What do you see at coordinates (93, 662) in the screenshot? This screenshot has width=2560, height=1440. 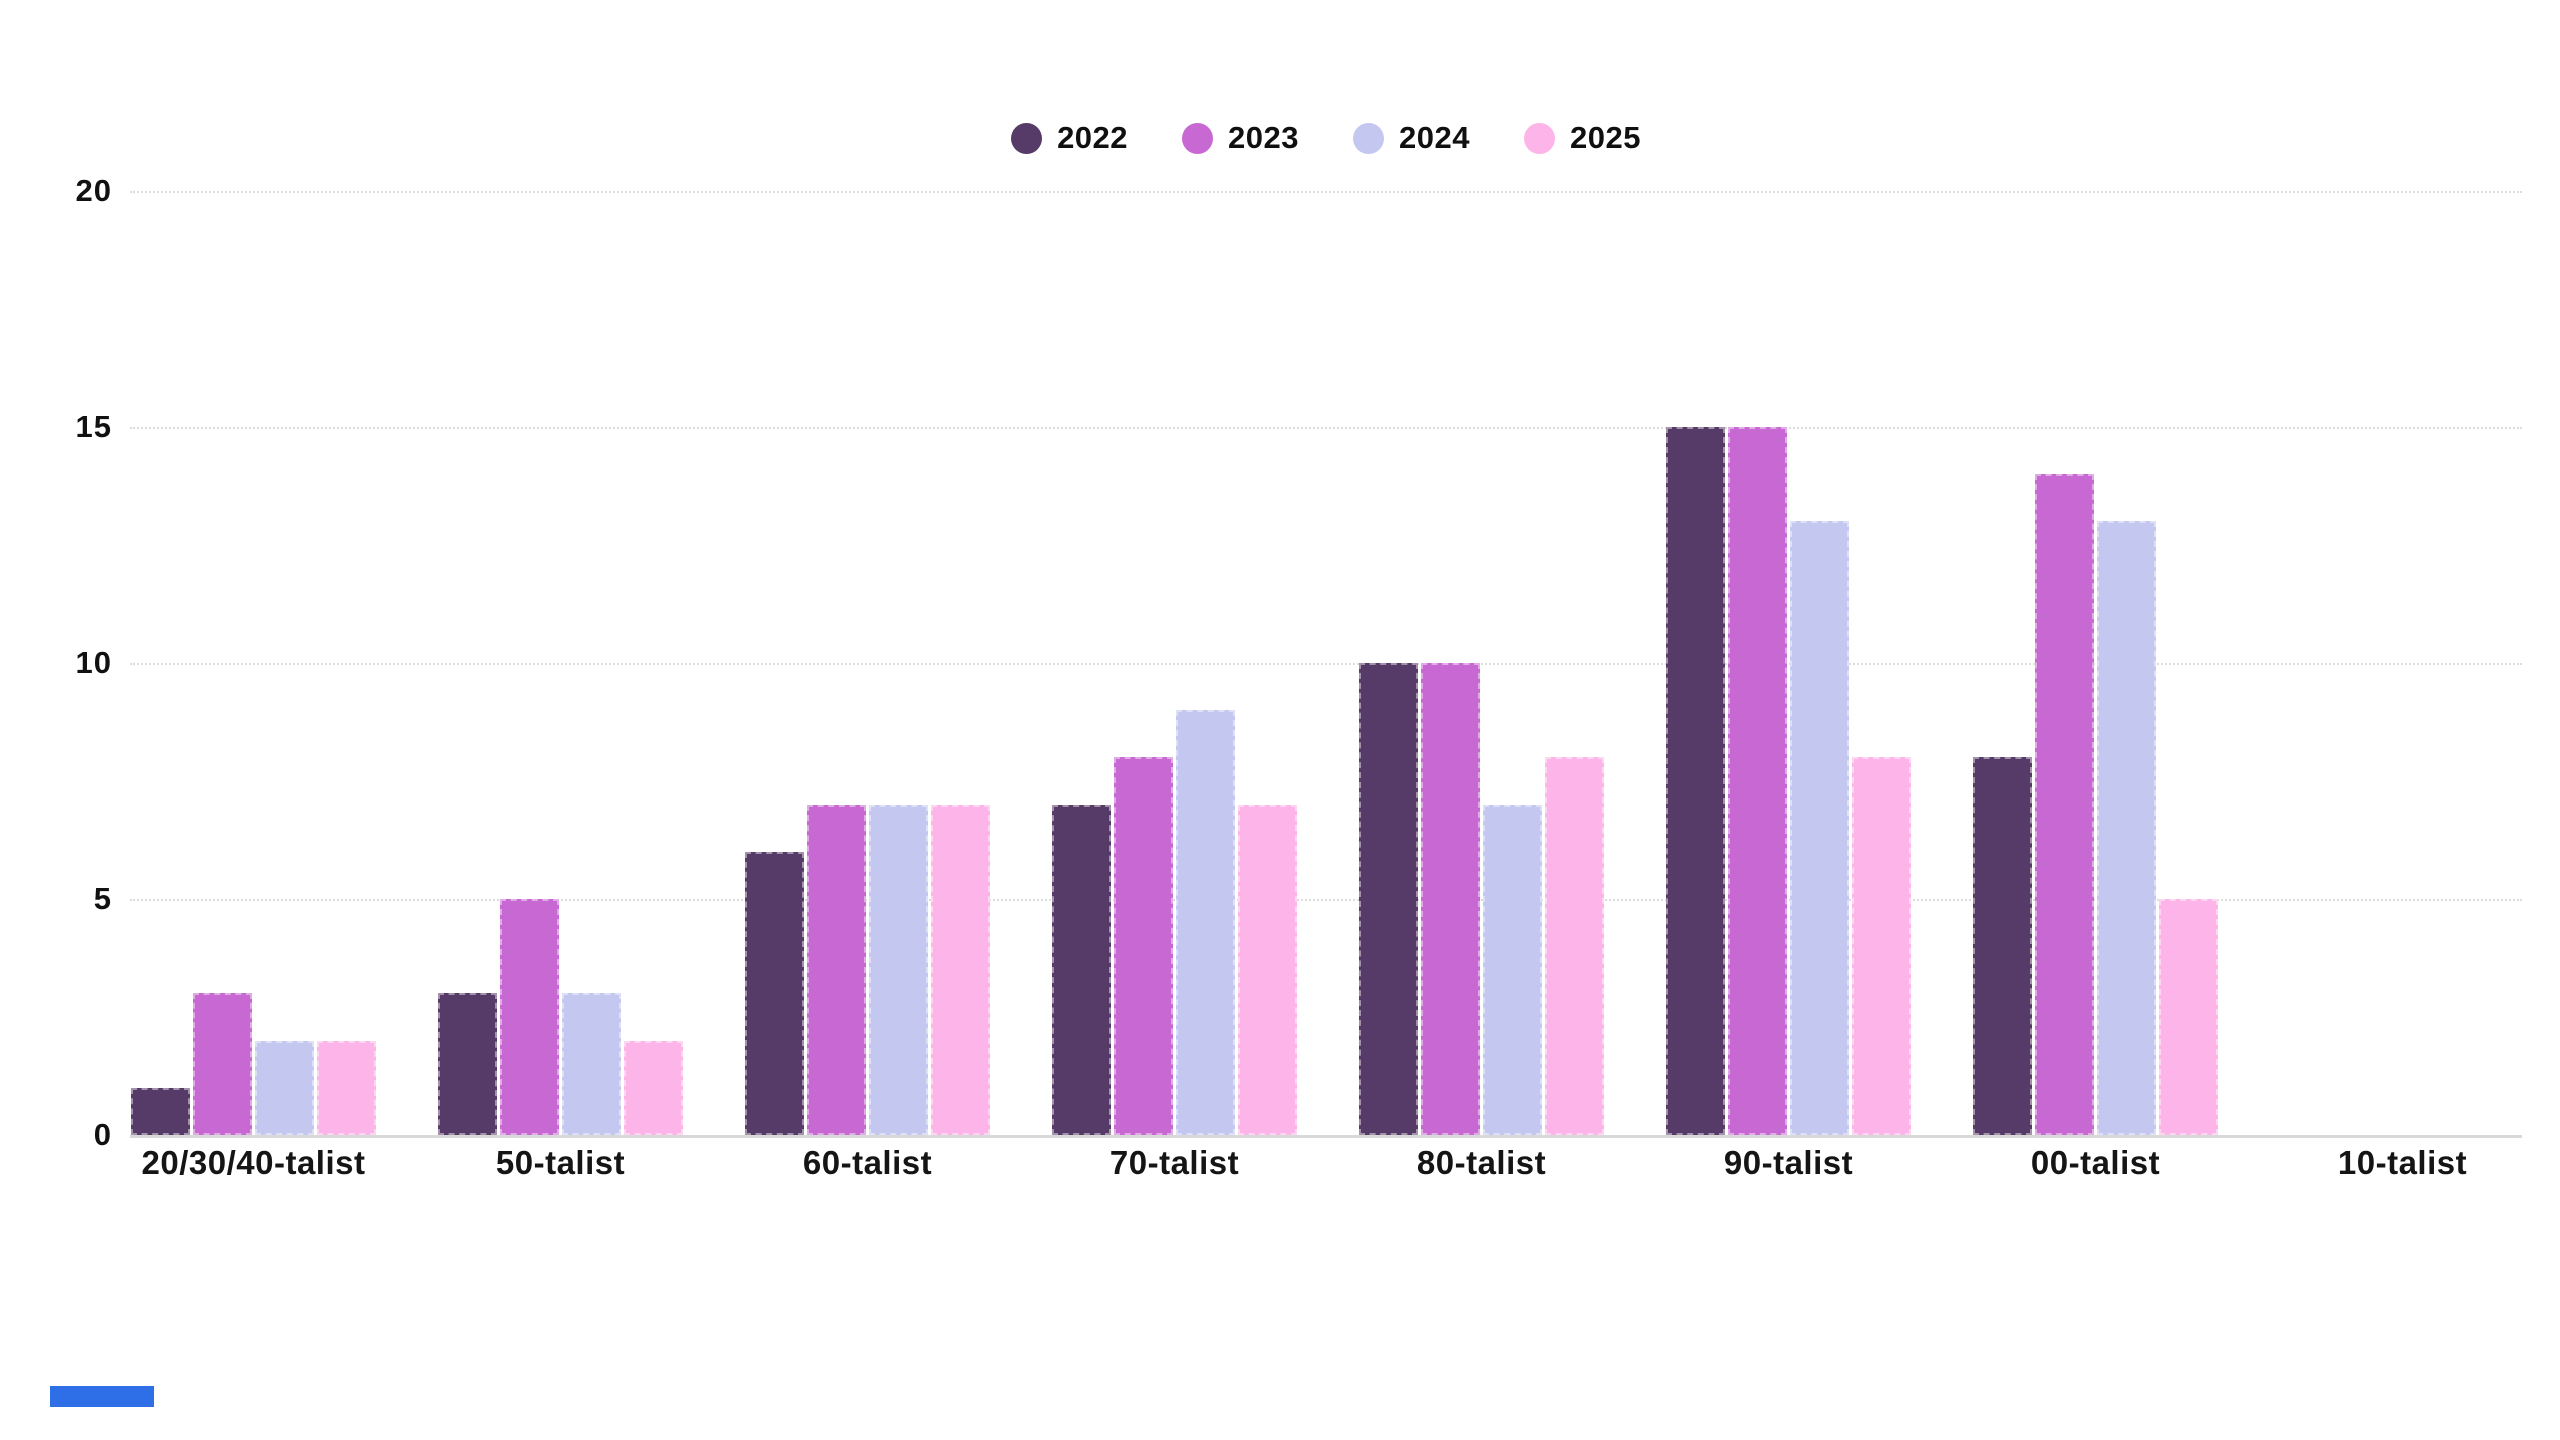 I see `y-axis-tick-label: 10` at bounding box center [93, 662].